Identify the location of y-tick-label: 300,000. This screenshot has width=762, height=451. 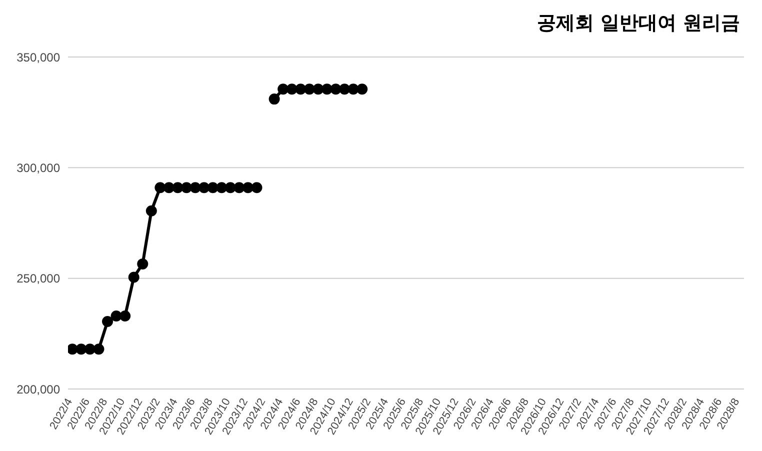
(38, 167).